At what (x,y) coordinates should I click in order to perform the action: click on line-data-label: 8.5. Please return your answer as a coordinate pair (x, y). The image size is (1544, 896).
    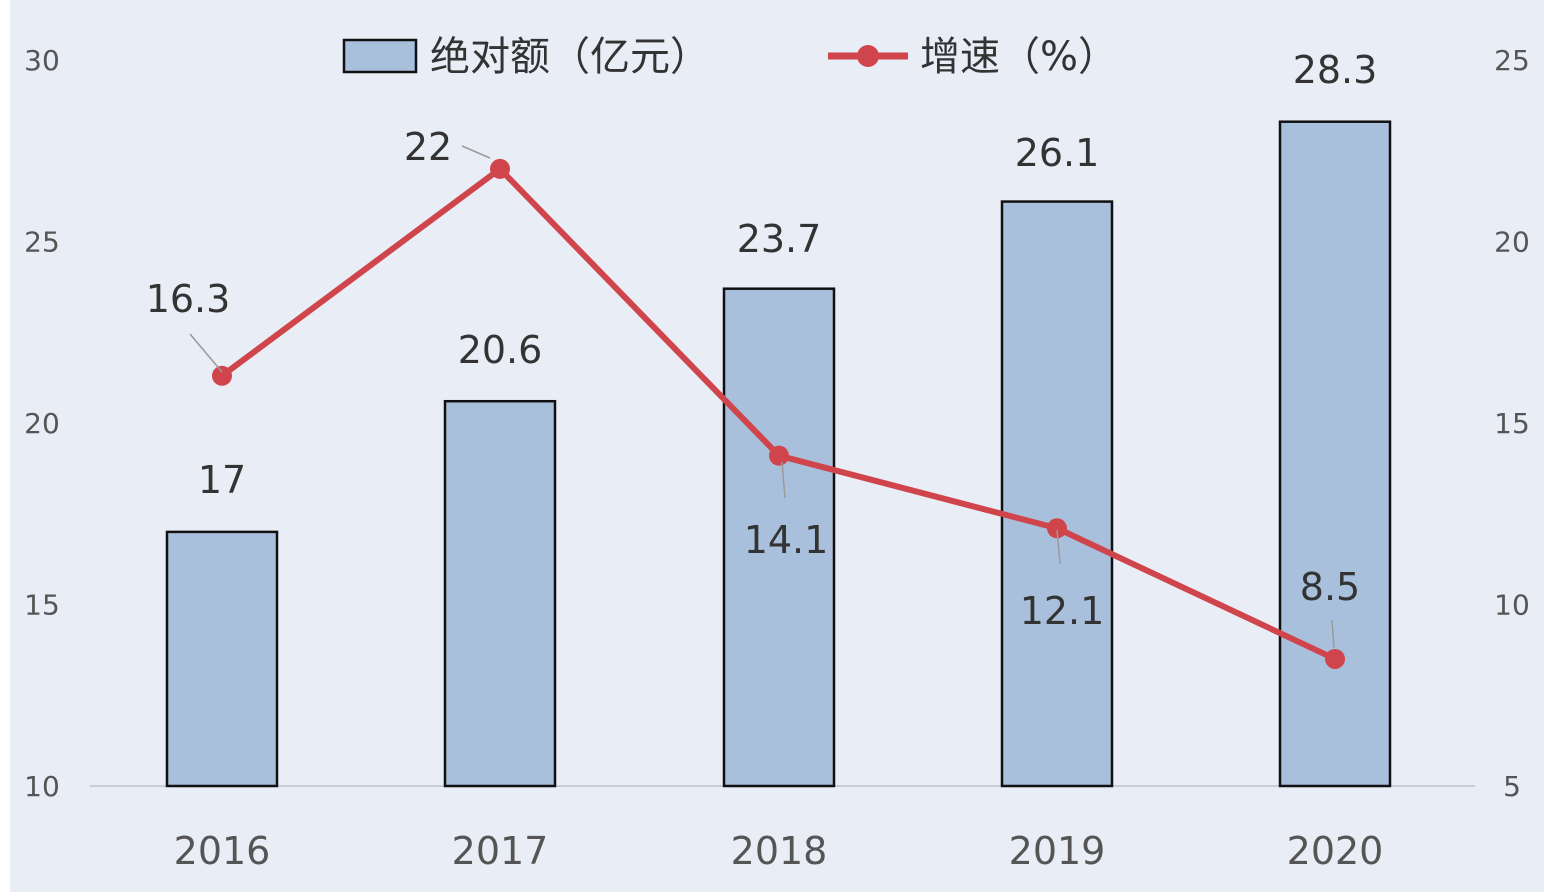
    Looking at the image, I should click on (1330, 587).